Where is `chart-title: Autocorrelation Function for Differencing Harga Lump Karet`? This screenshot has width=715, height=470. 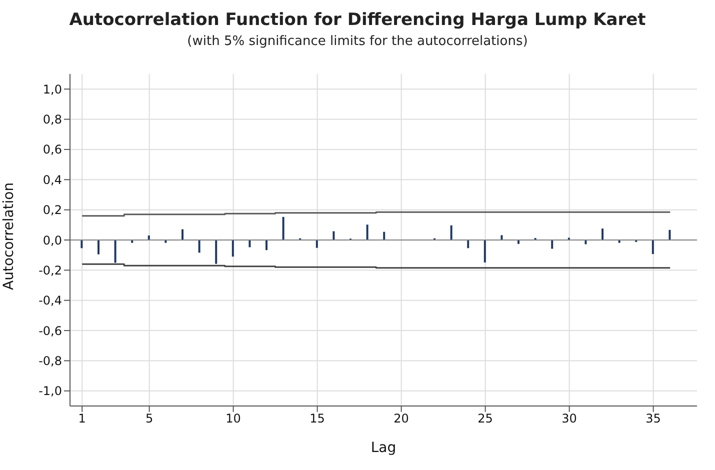 chart-title: Autocorrelation Function for Differencing Harga Lump Karet is located at coordinates (357, 20).